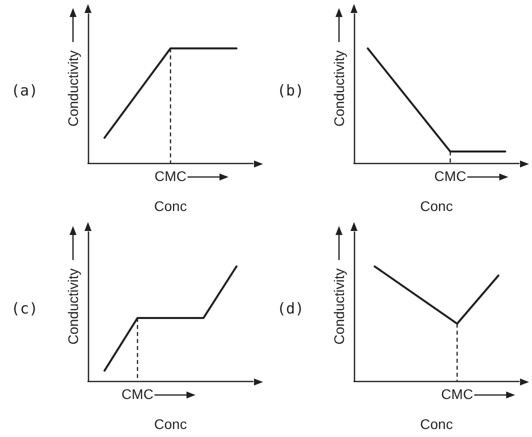 This screenshot has height=437, width=532. I want to click on text: (b), so click(290, 91).